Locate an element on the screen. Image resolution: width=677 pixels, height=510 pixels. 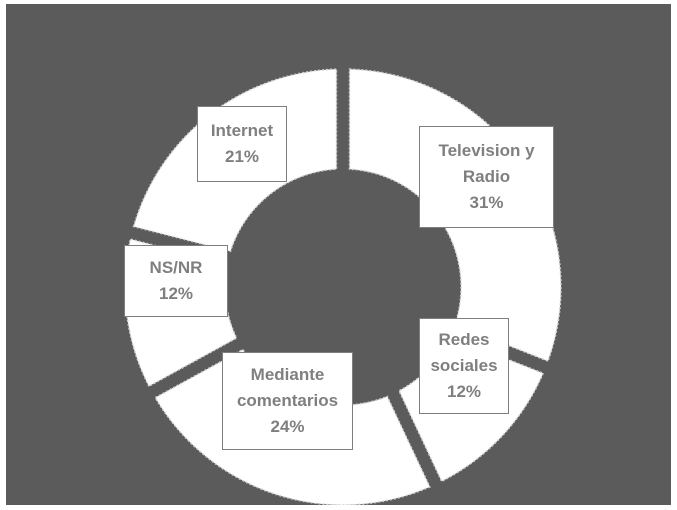
label-line: Redes is located at coordinates (464, 339).